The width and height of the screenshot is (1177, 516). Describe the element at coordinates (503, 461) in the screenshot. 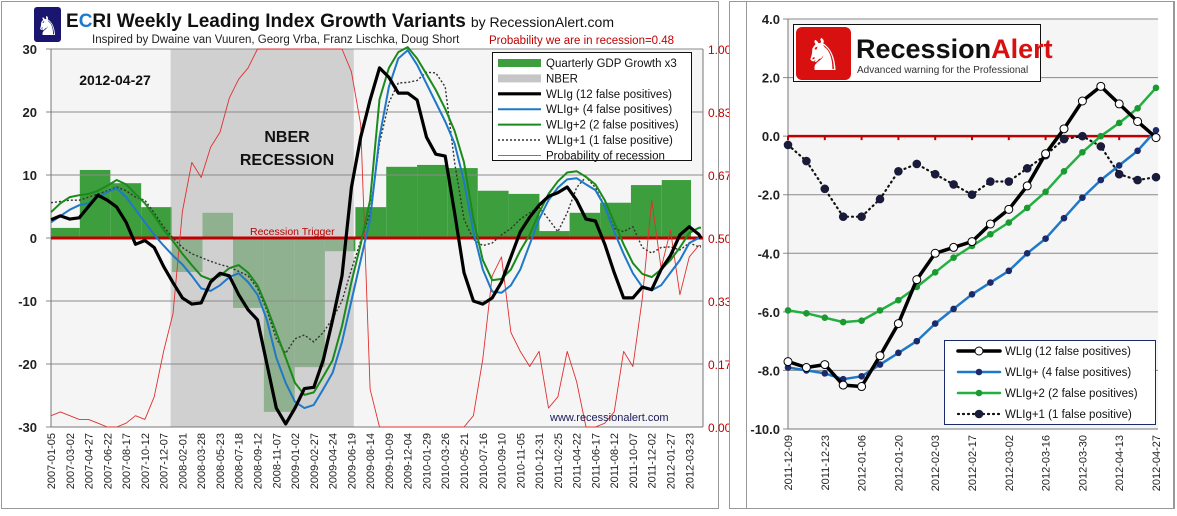

I see `x-tick-label: 2010-09-10` at that location.